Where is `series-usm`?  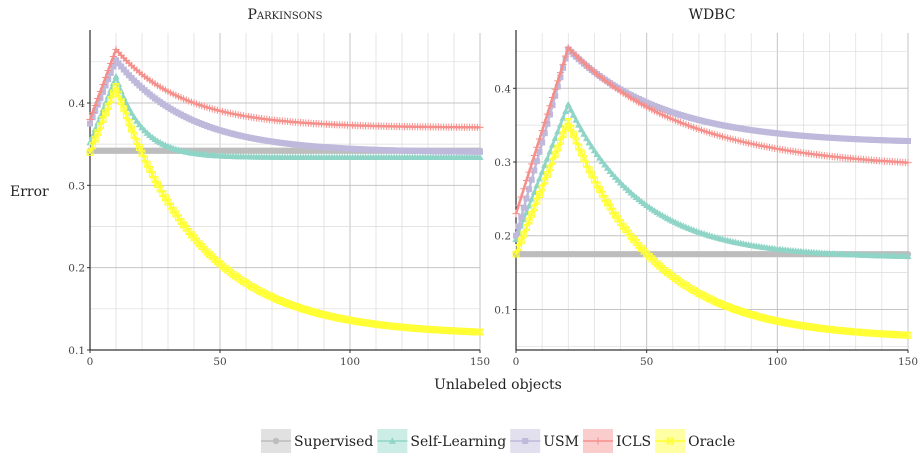
series-usm is located at coordinates (285, 106).